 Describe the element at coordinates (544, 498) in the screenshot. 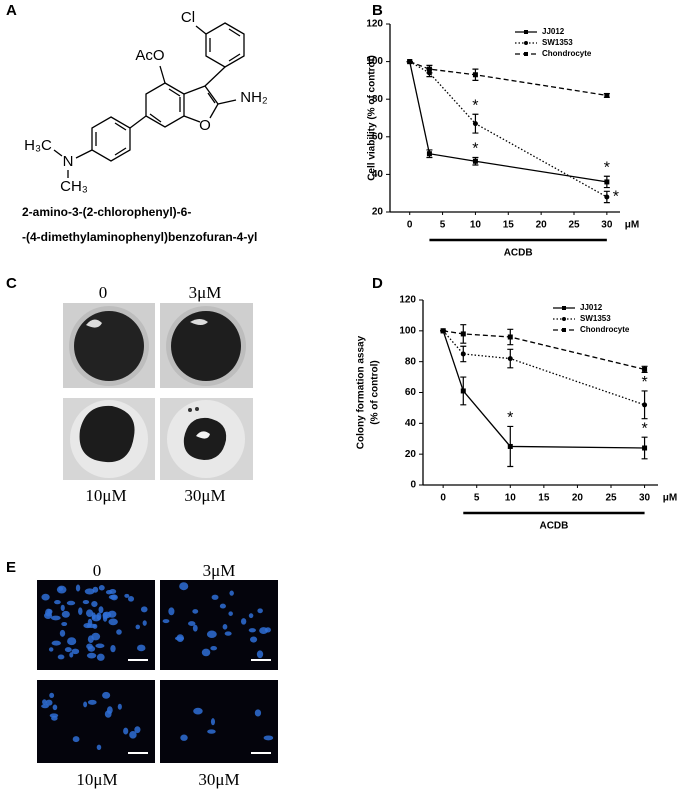

I see `x-tick-label: 15` at that location.